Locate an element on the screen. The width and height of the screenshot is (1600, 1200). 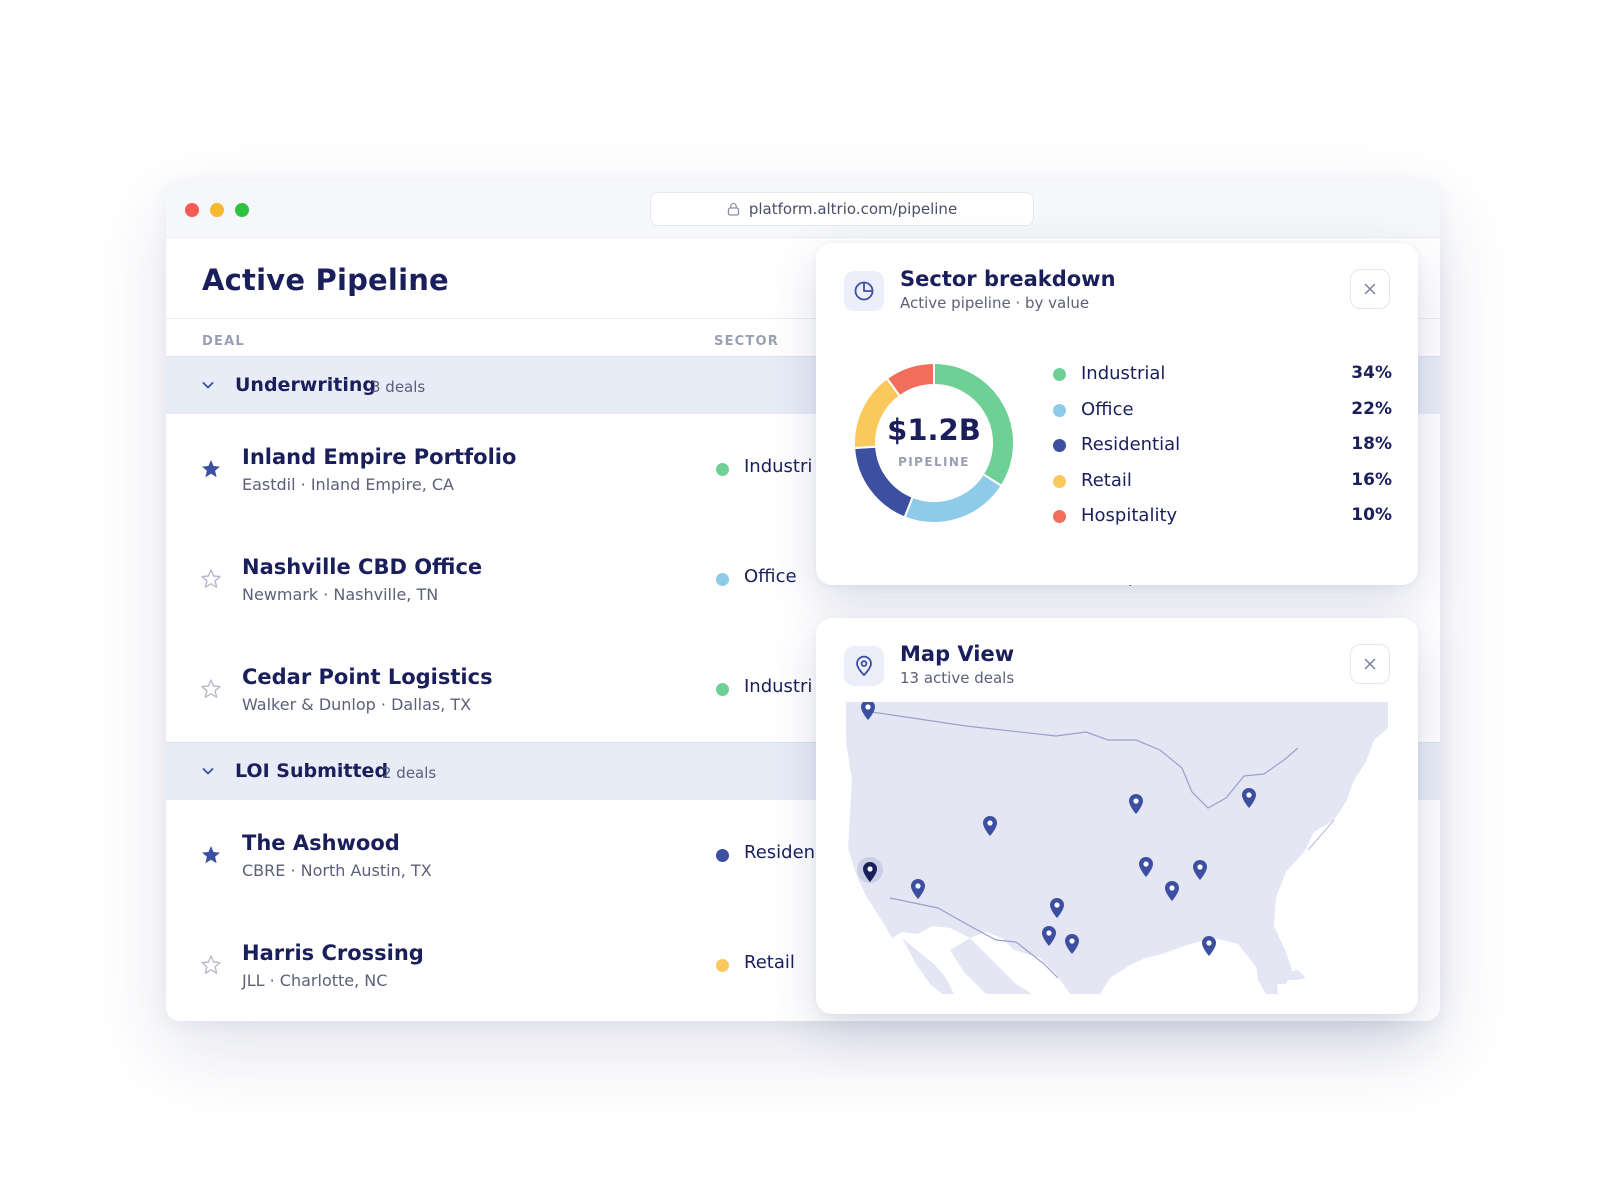
map-card-icon-box is located at coordinates (864, 666).